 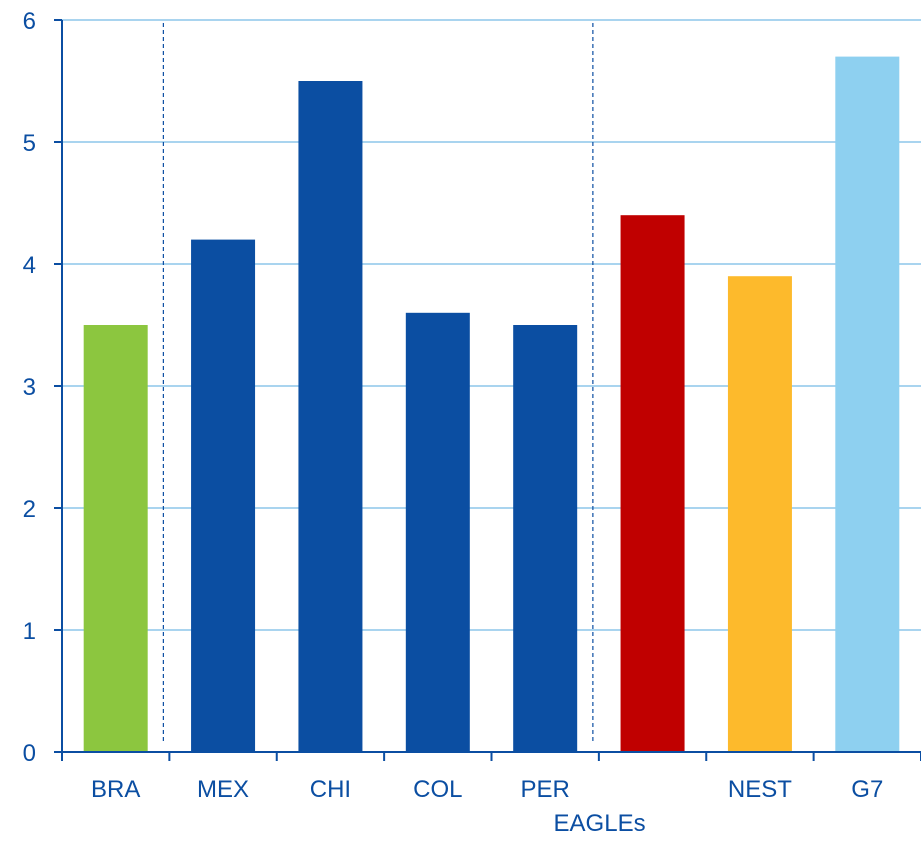 What do you see at coordinates (545, 789) in the screenshot?
I see `x-tick-label-per: PER` at bounding box center [545, 789].